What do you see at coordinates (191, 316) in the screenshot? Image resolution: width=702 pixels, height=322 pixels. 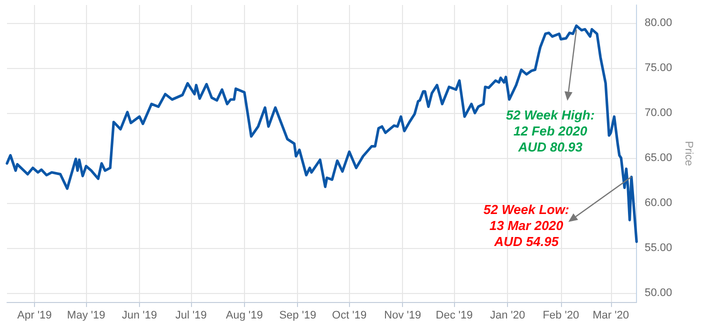 I see `x-tick-label: Jul '19` at bounding box center [191, 316].